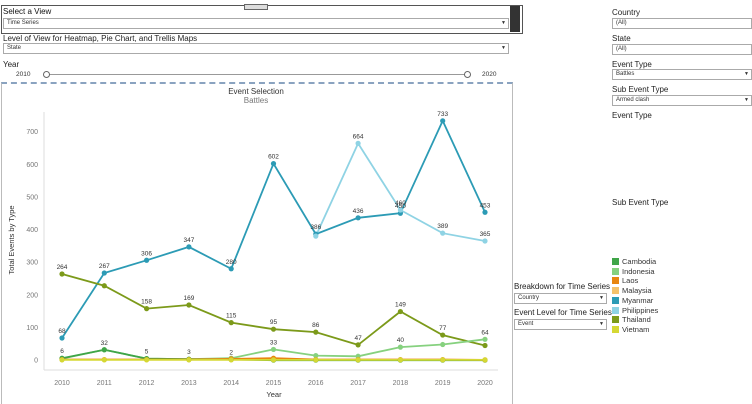  I want to click on data-label-myanmar: 450, so click(400, 206).